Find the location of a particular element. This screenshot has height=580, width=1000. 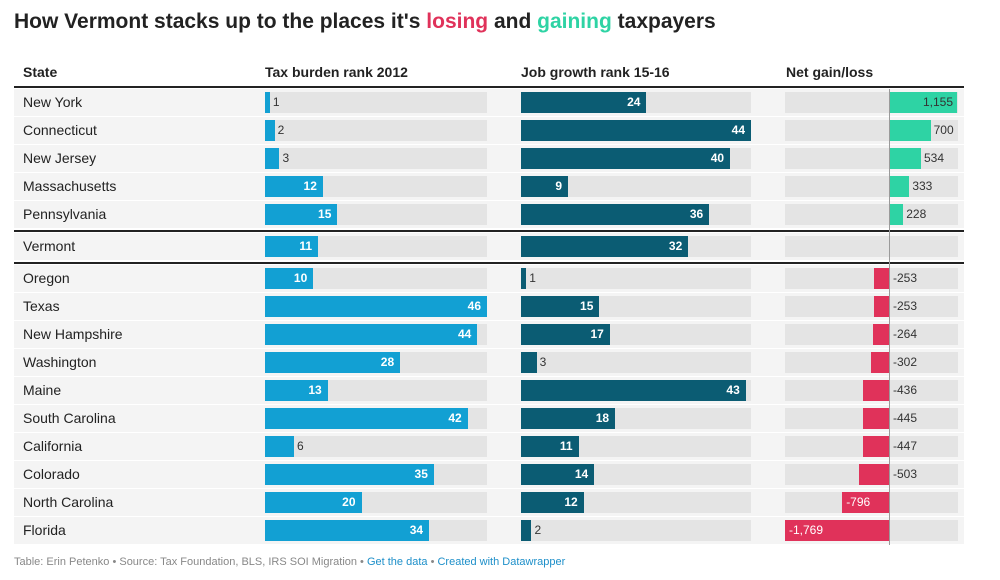

state-name: North Carolina is located at coordinates (68, 502).